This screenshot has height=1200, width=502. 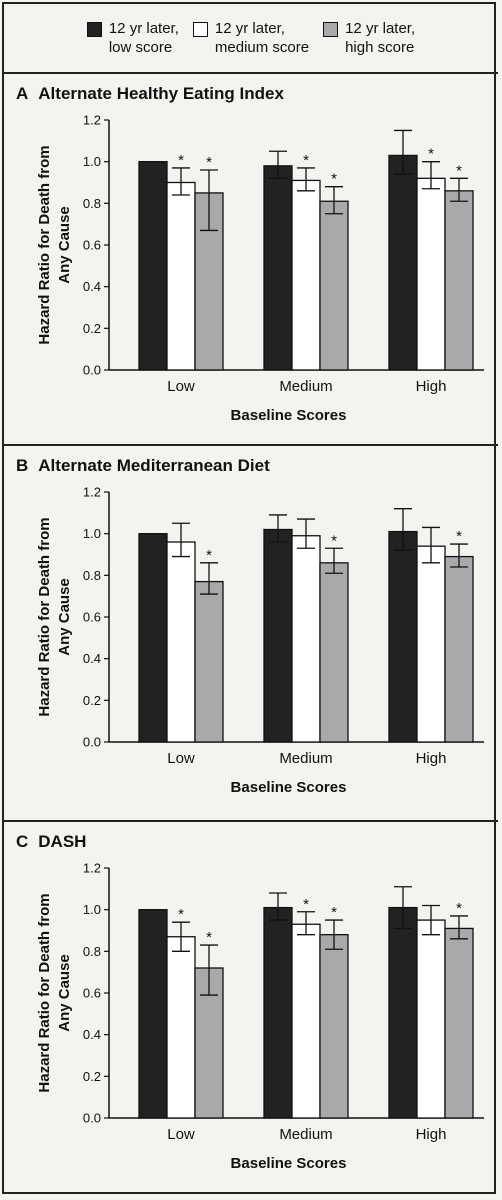 I want to click on panel-a-title-text: Alternate Healthy Eating Index, so click(x=161, y=93).